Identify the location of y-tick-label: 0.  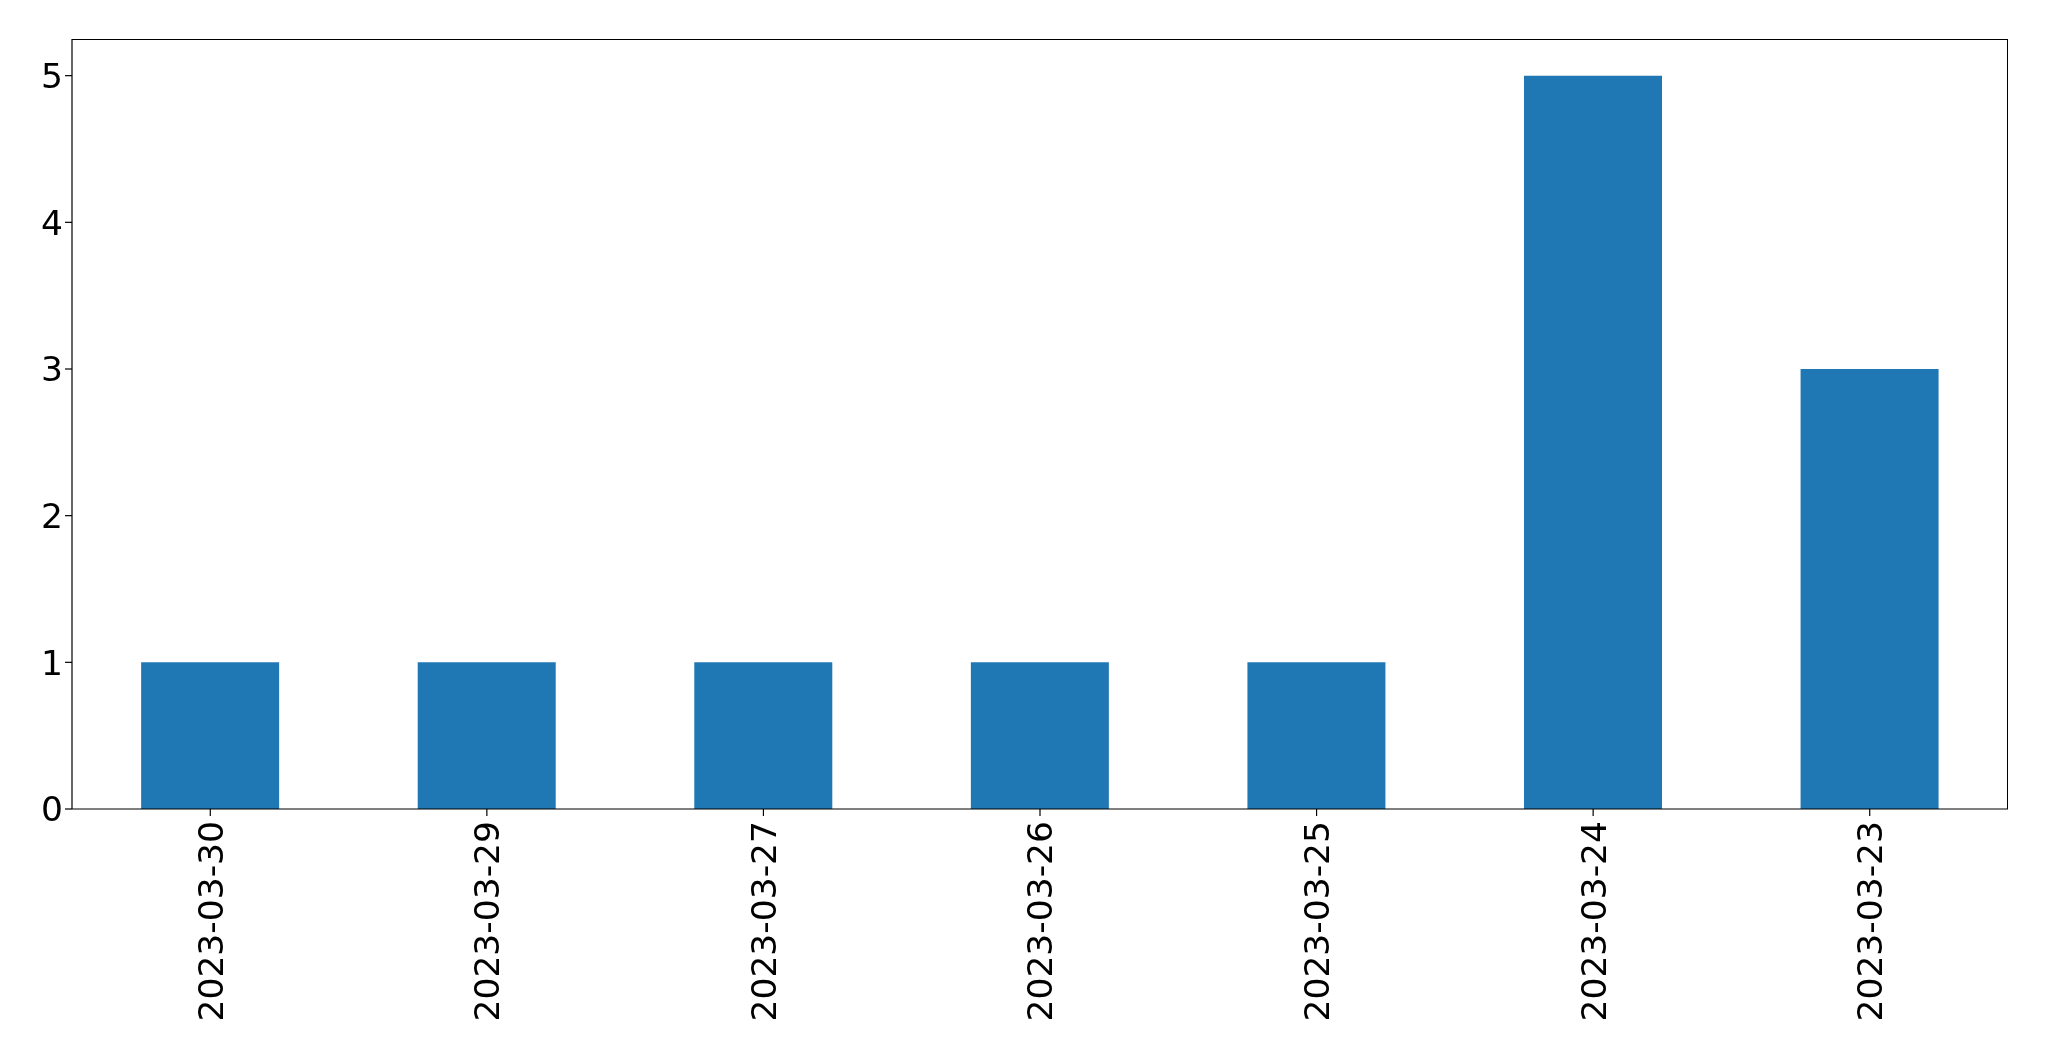
(52, 809).